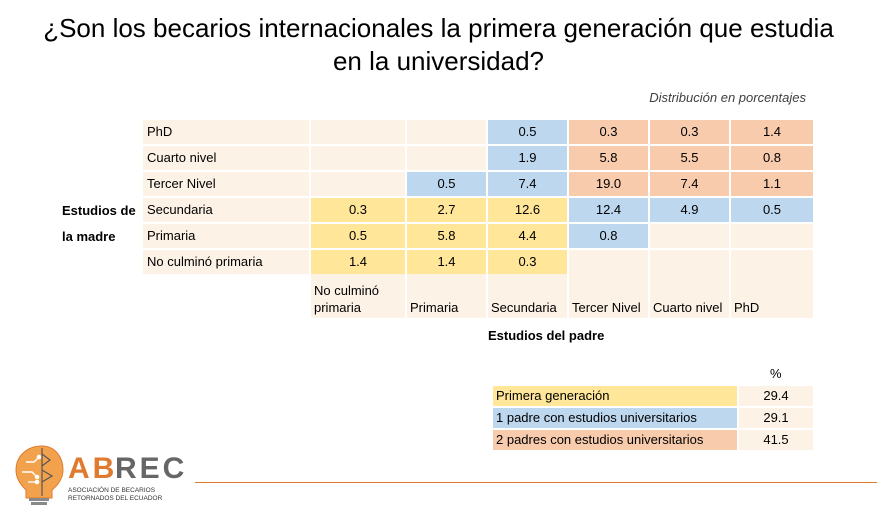 Image resolution: width=877 pixels, height=518 pixels. Describe the element at coordinates (89, 236) in the screenshot. I see `mother-axis-label-2: la madre` at that location.